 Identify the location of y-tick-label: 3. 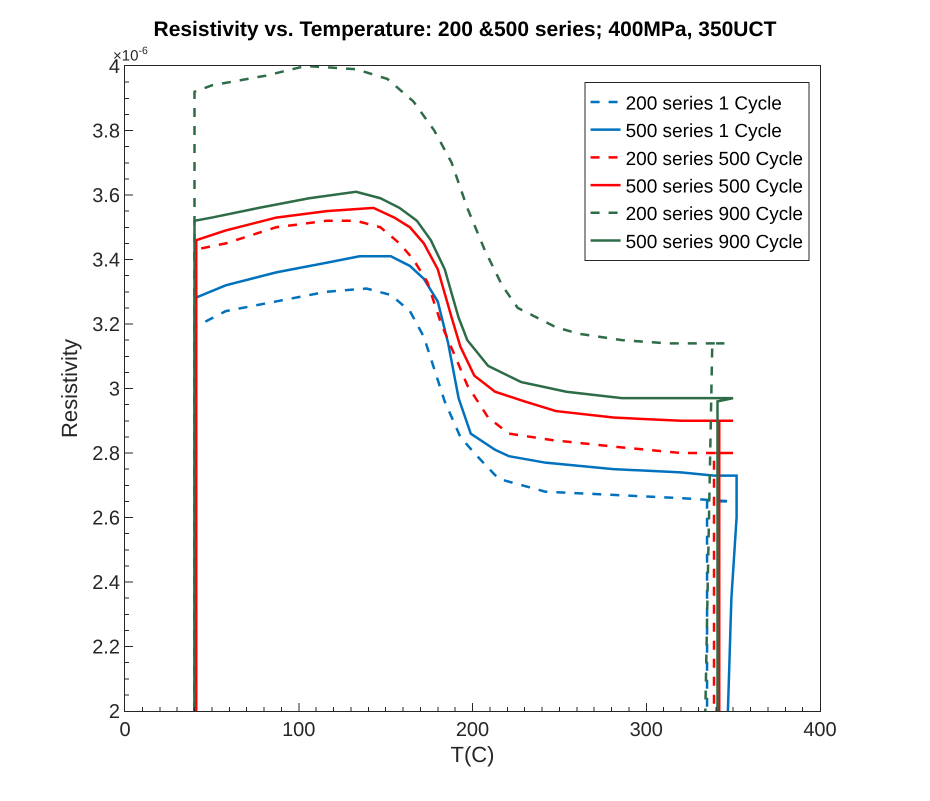
(114, 389).